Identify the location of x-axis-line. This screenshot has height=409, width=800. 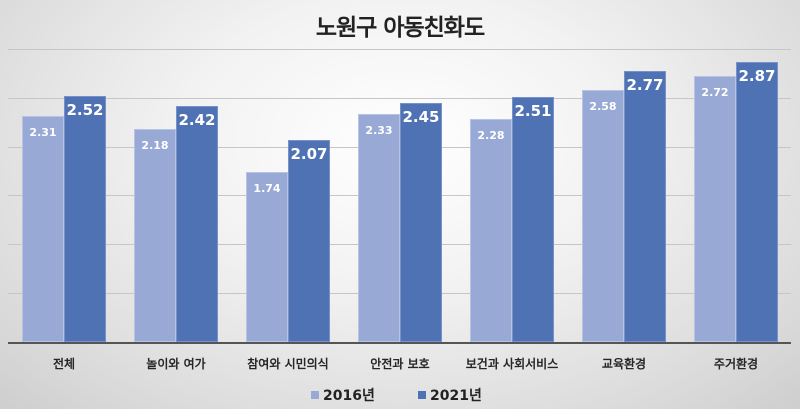
(399, 343).